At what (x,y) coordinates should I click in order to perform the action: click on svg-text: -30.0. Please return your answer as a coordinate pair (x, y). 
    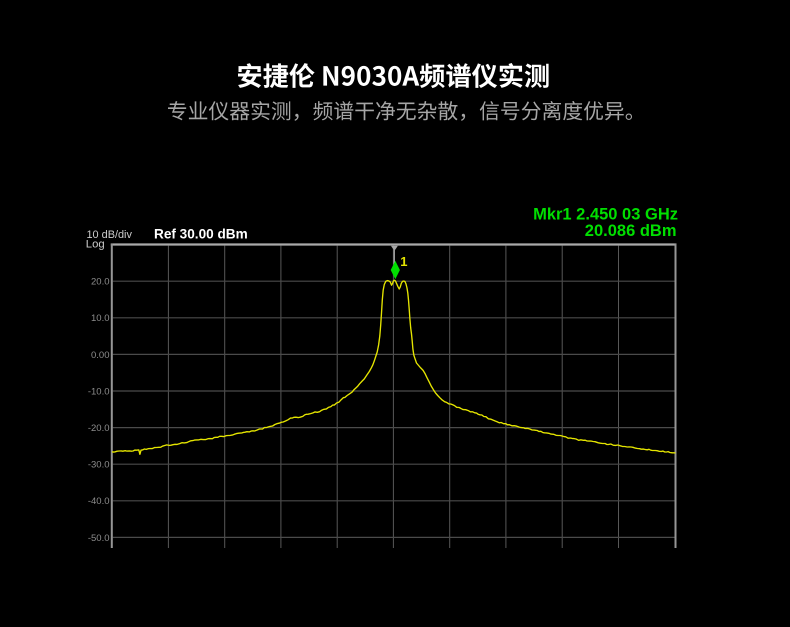
    Looking at the image, I should click on (99, 465).